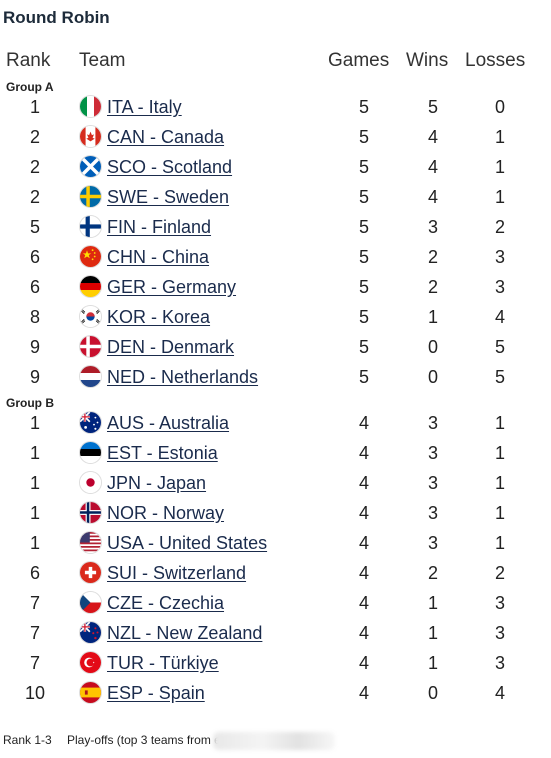 This screenshot has height=758, width=551. What do you see at coordinates (156, 693) in the screenshot?
I see `team-link: ESP - Spain` at bounding box center [156, 693].